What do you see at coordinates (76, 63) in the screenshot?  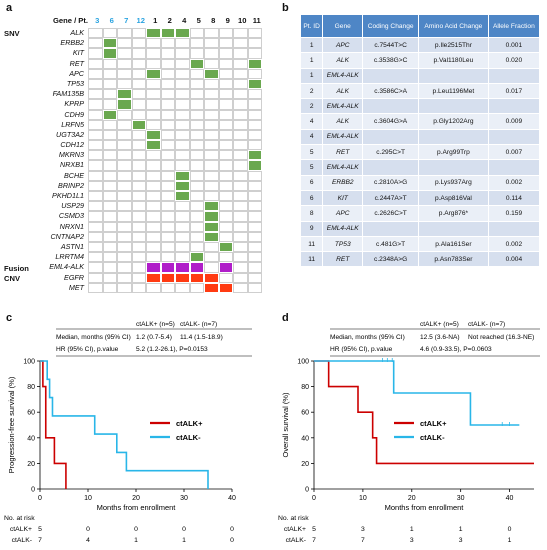 I see `gene-label: RET` at bounding box center [76, 63].